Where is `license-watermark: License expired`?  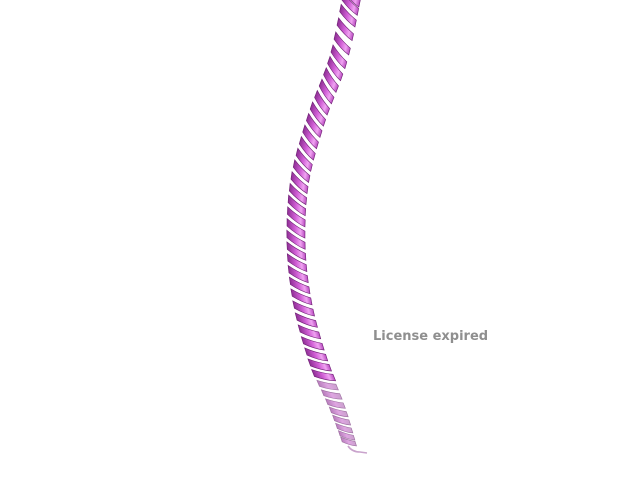 license-watermark: License expired is located at coordinates (431, 336).